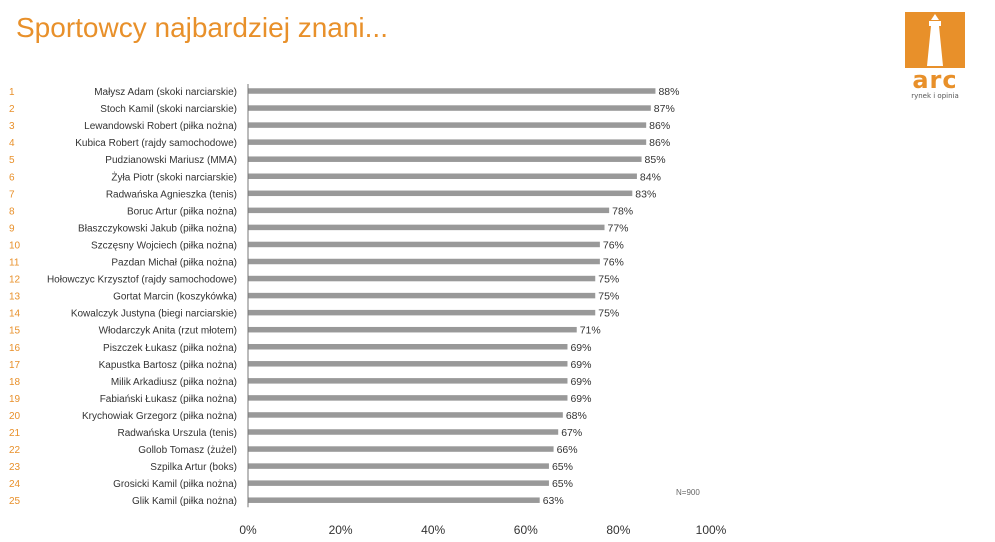  Describe the element at coordinates (156, 143) in the screenshot. I see `category-label: Kubica Robert (rajdy samochodowe)` at that location.